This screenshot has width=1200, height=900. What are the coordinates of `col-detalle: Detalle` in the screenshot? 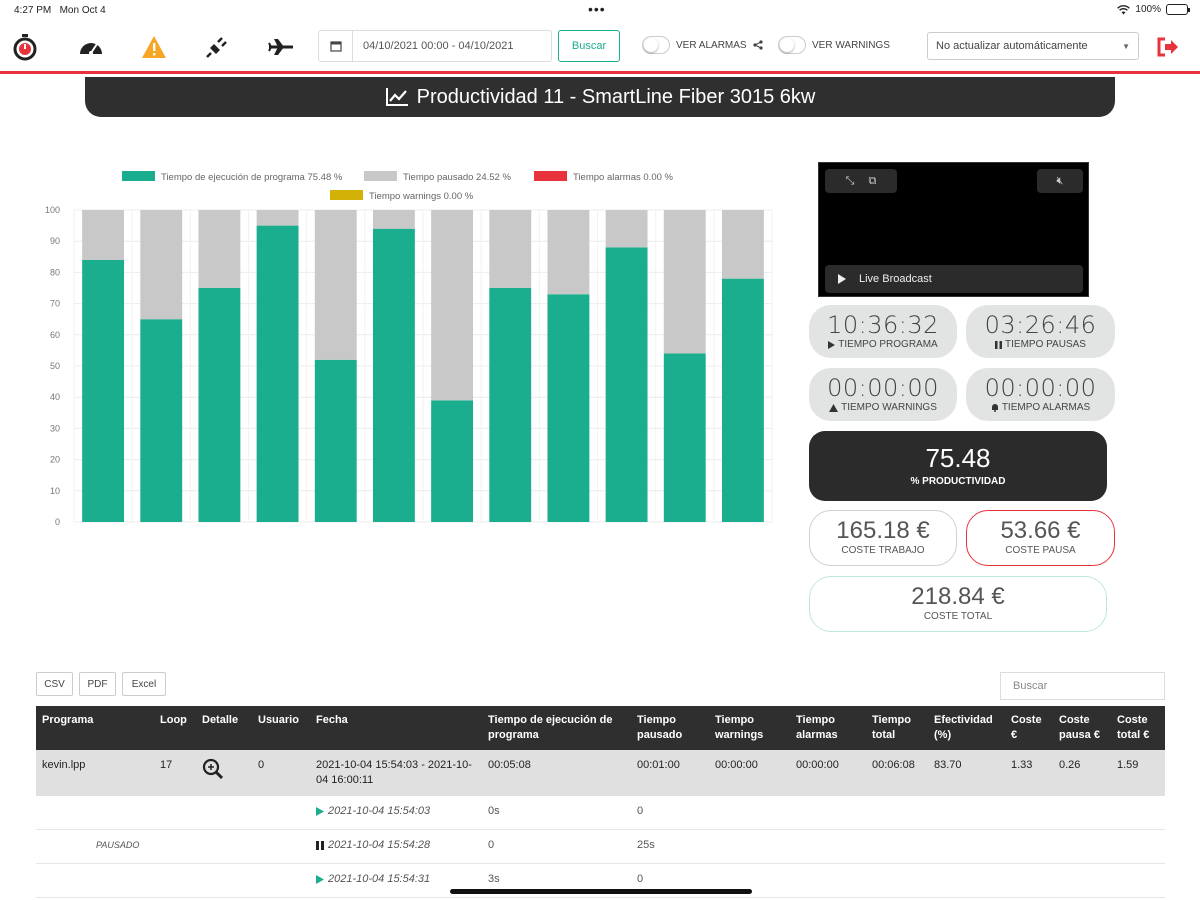 It's located at (220, 720).